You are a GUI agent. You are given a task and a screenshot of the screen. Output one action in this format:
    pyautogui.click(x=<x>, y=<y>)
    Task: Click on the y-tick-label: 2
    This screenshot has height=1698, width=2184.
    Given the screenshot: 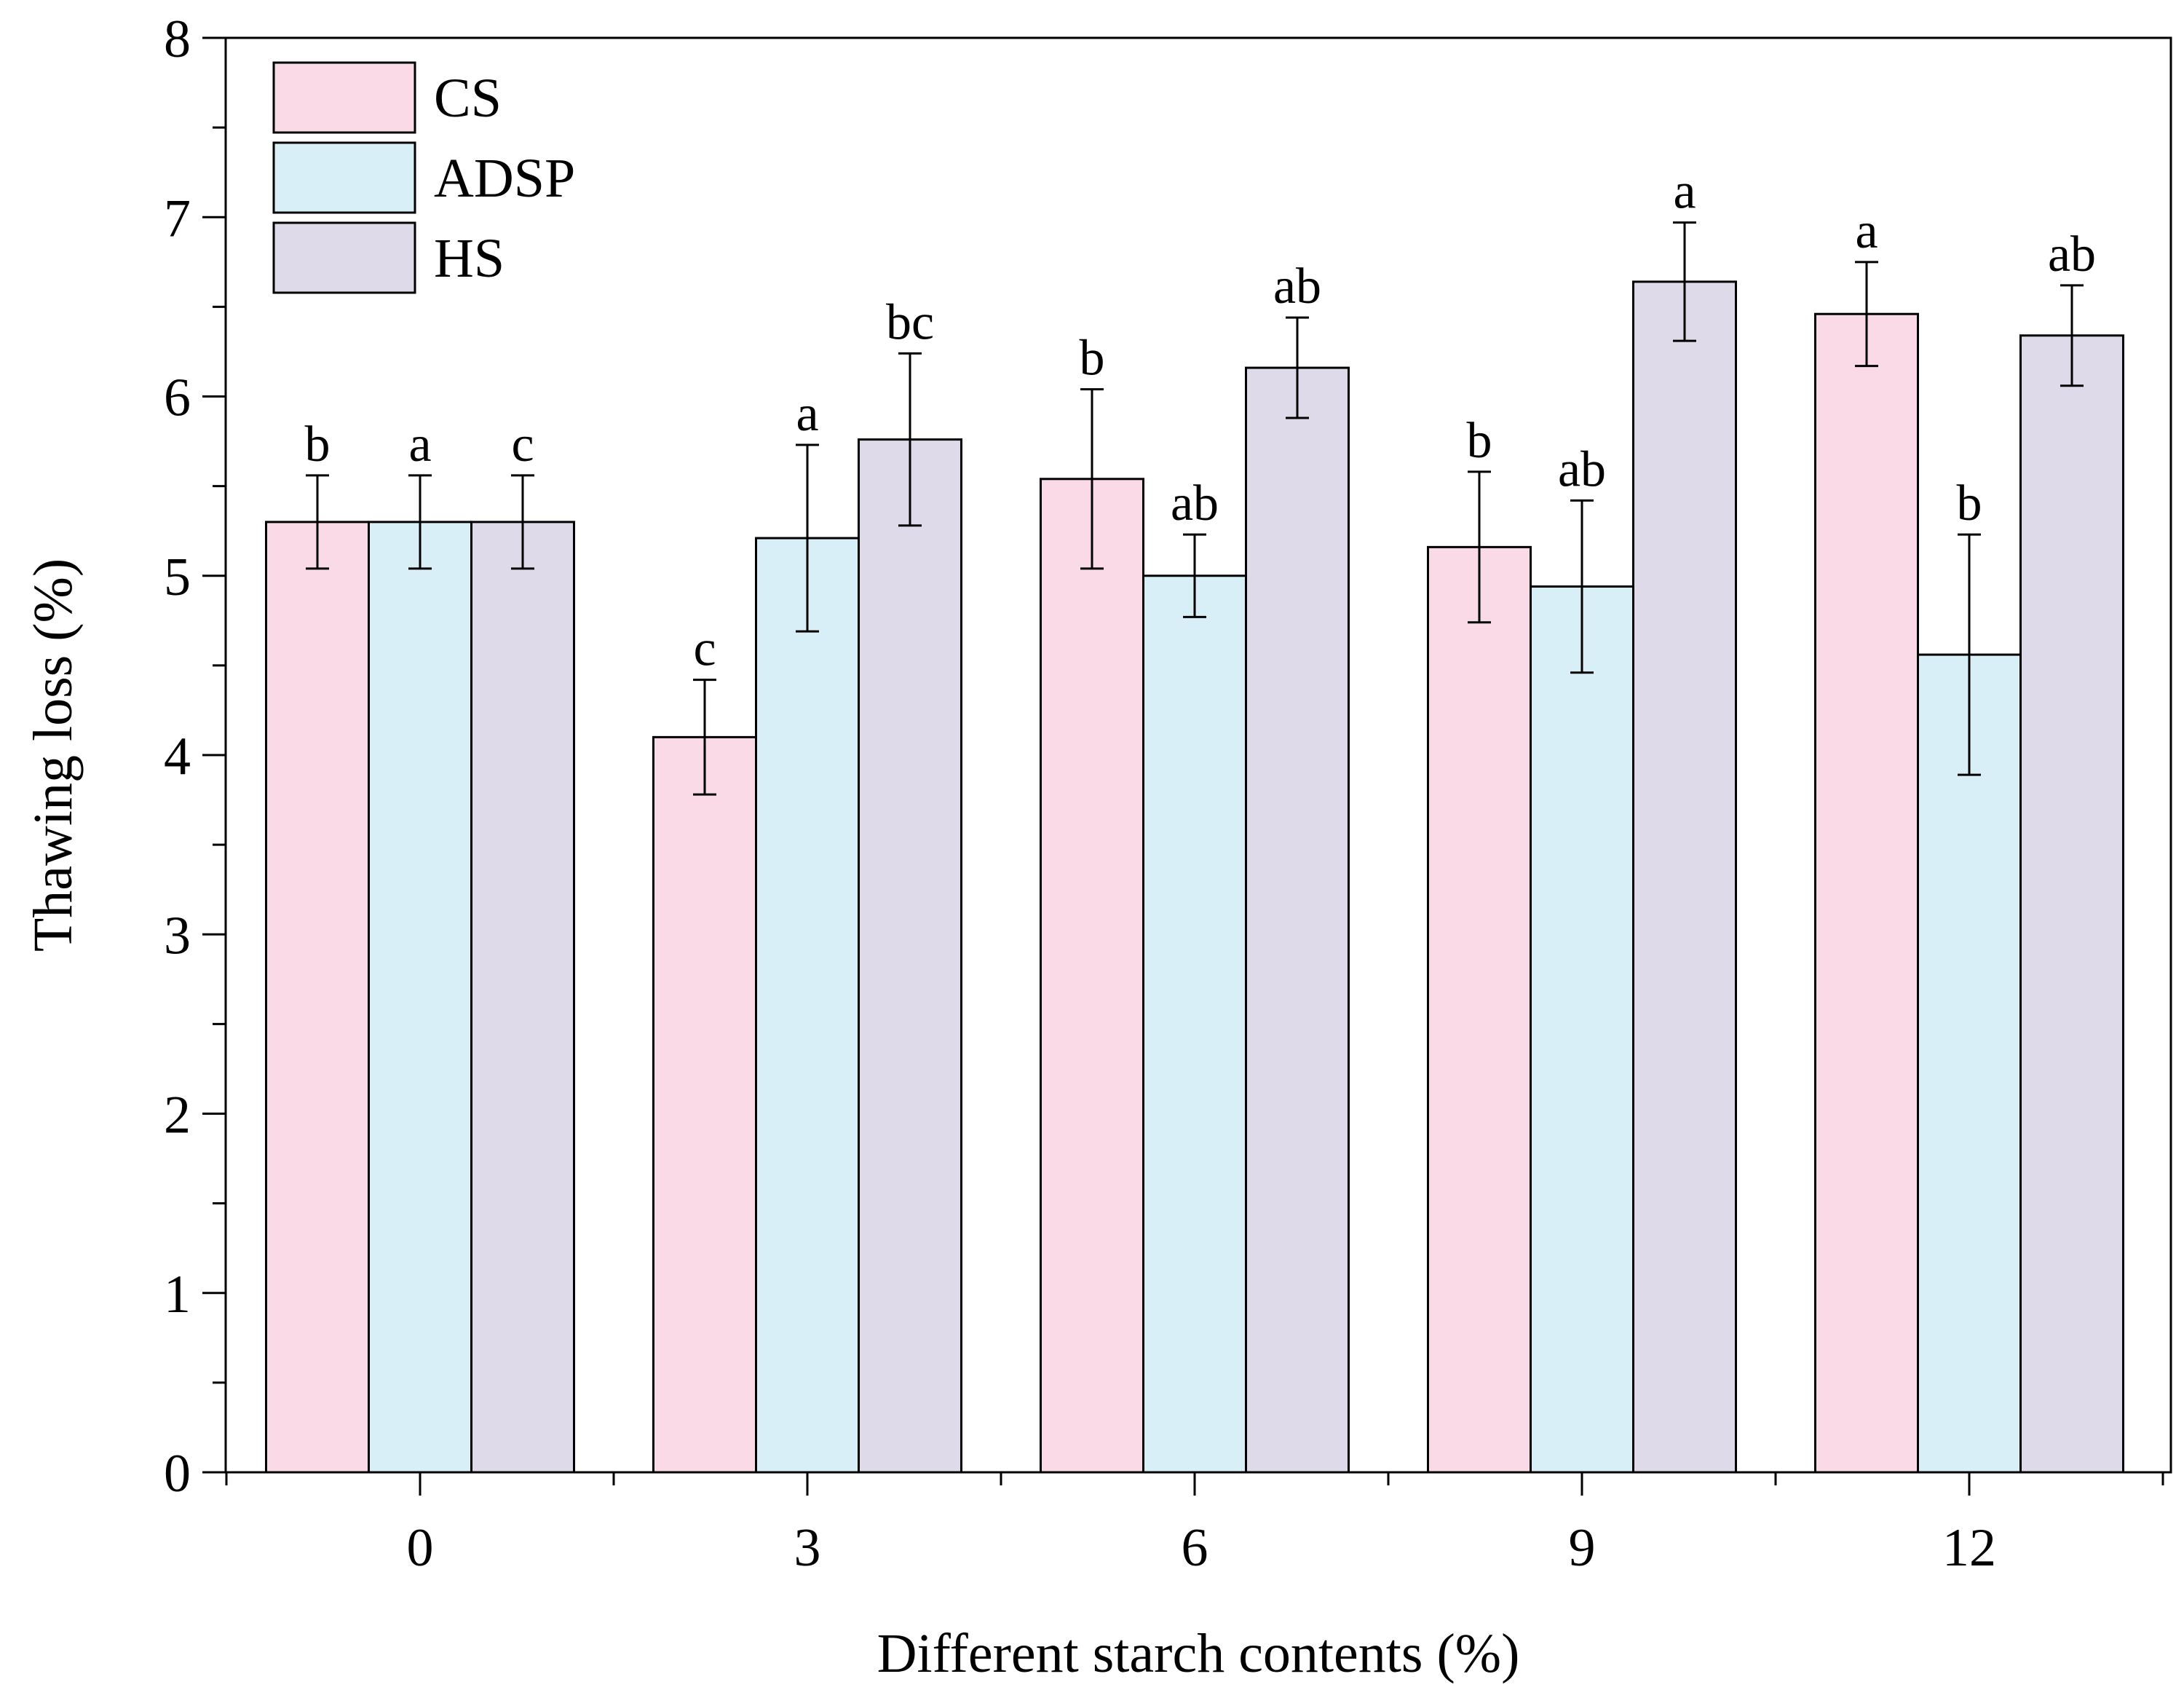 What is the action you would take?
    pyautogui.click(x=177, y=1115)
    